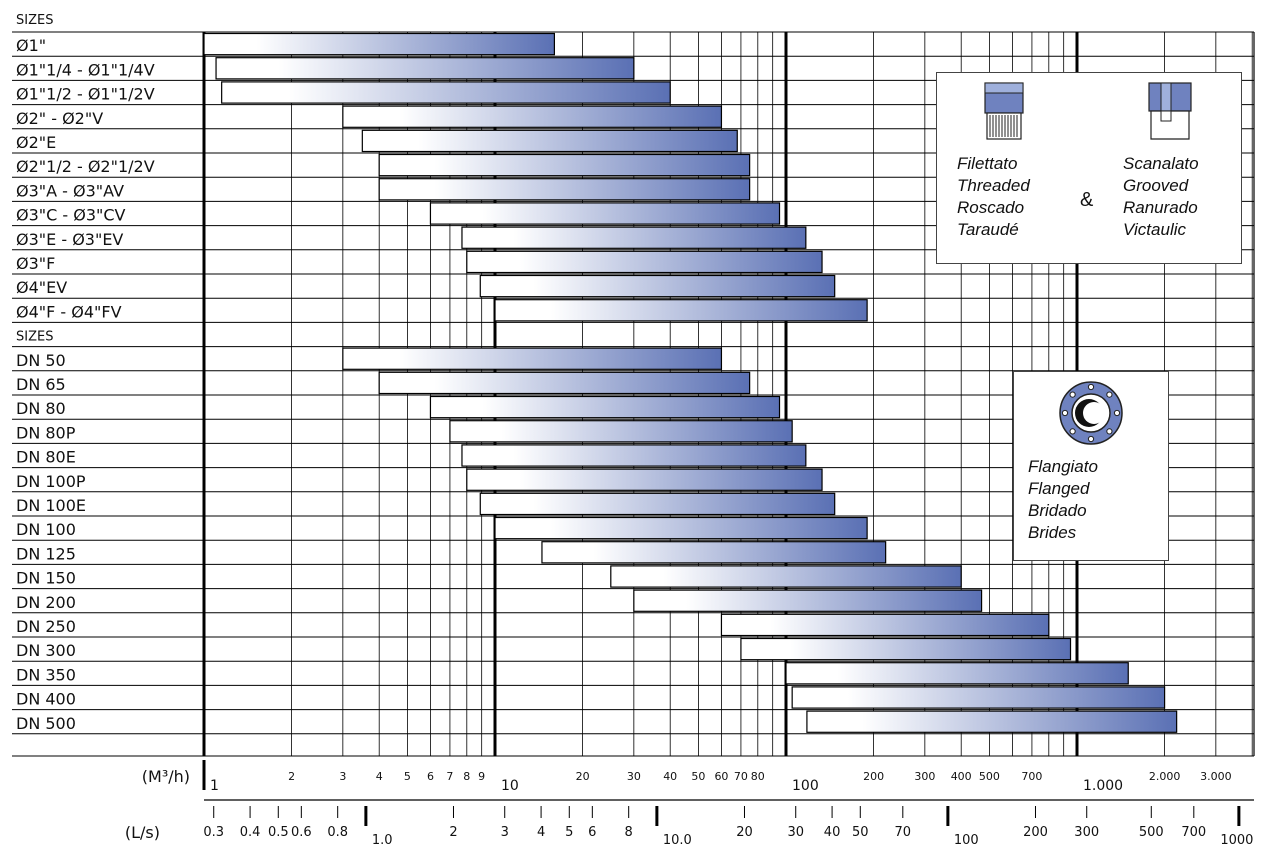 The height and width of the screenshot is (849, 1273). Describe the element at coordinates (1052, 532) in the screenshot. I see `flanged-label-fr: Brides` at that location.